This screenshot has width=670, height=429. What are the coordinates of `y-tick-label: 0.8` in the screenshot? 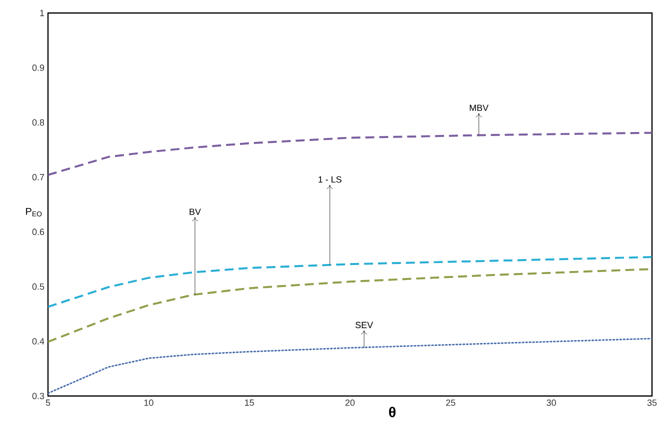 It's located at (38, 122).